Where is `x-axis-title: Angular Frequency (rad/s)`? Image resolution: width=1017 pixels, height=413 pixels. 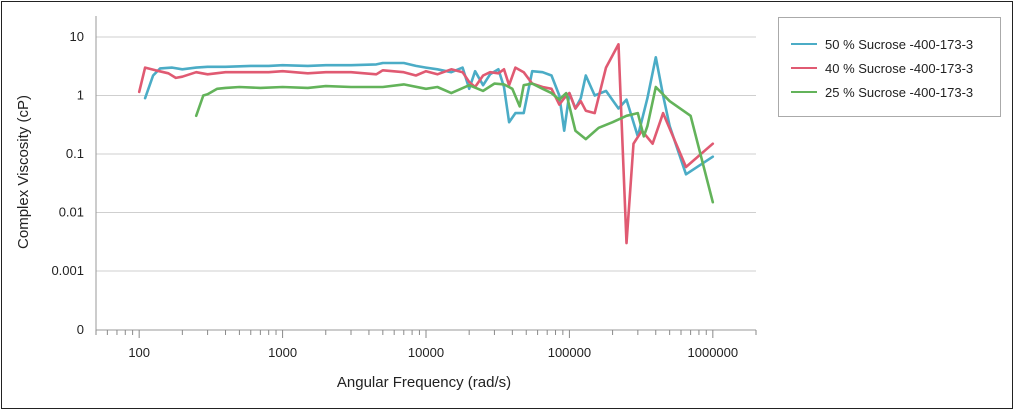
x-axis-title: Angular Frequency (rad/s) is located at coordinates (424, 382).